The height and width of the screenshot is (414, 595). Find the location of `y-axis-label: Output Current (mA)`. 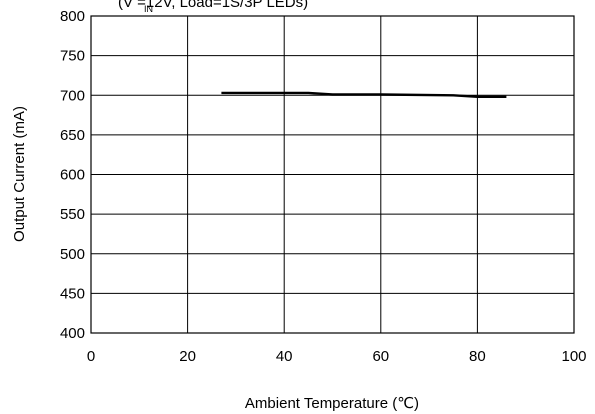

y-axis-label: Output Current (mA) is located at coordinates (19, 174).